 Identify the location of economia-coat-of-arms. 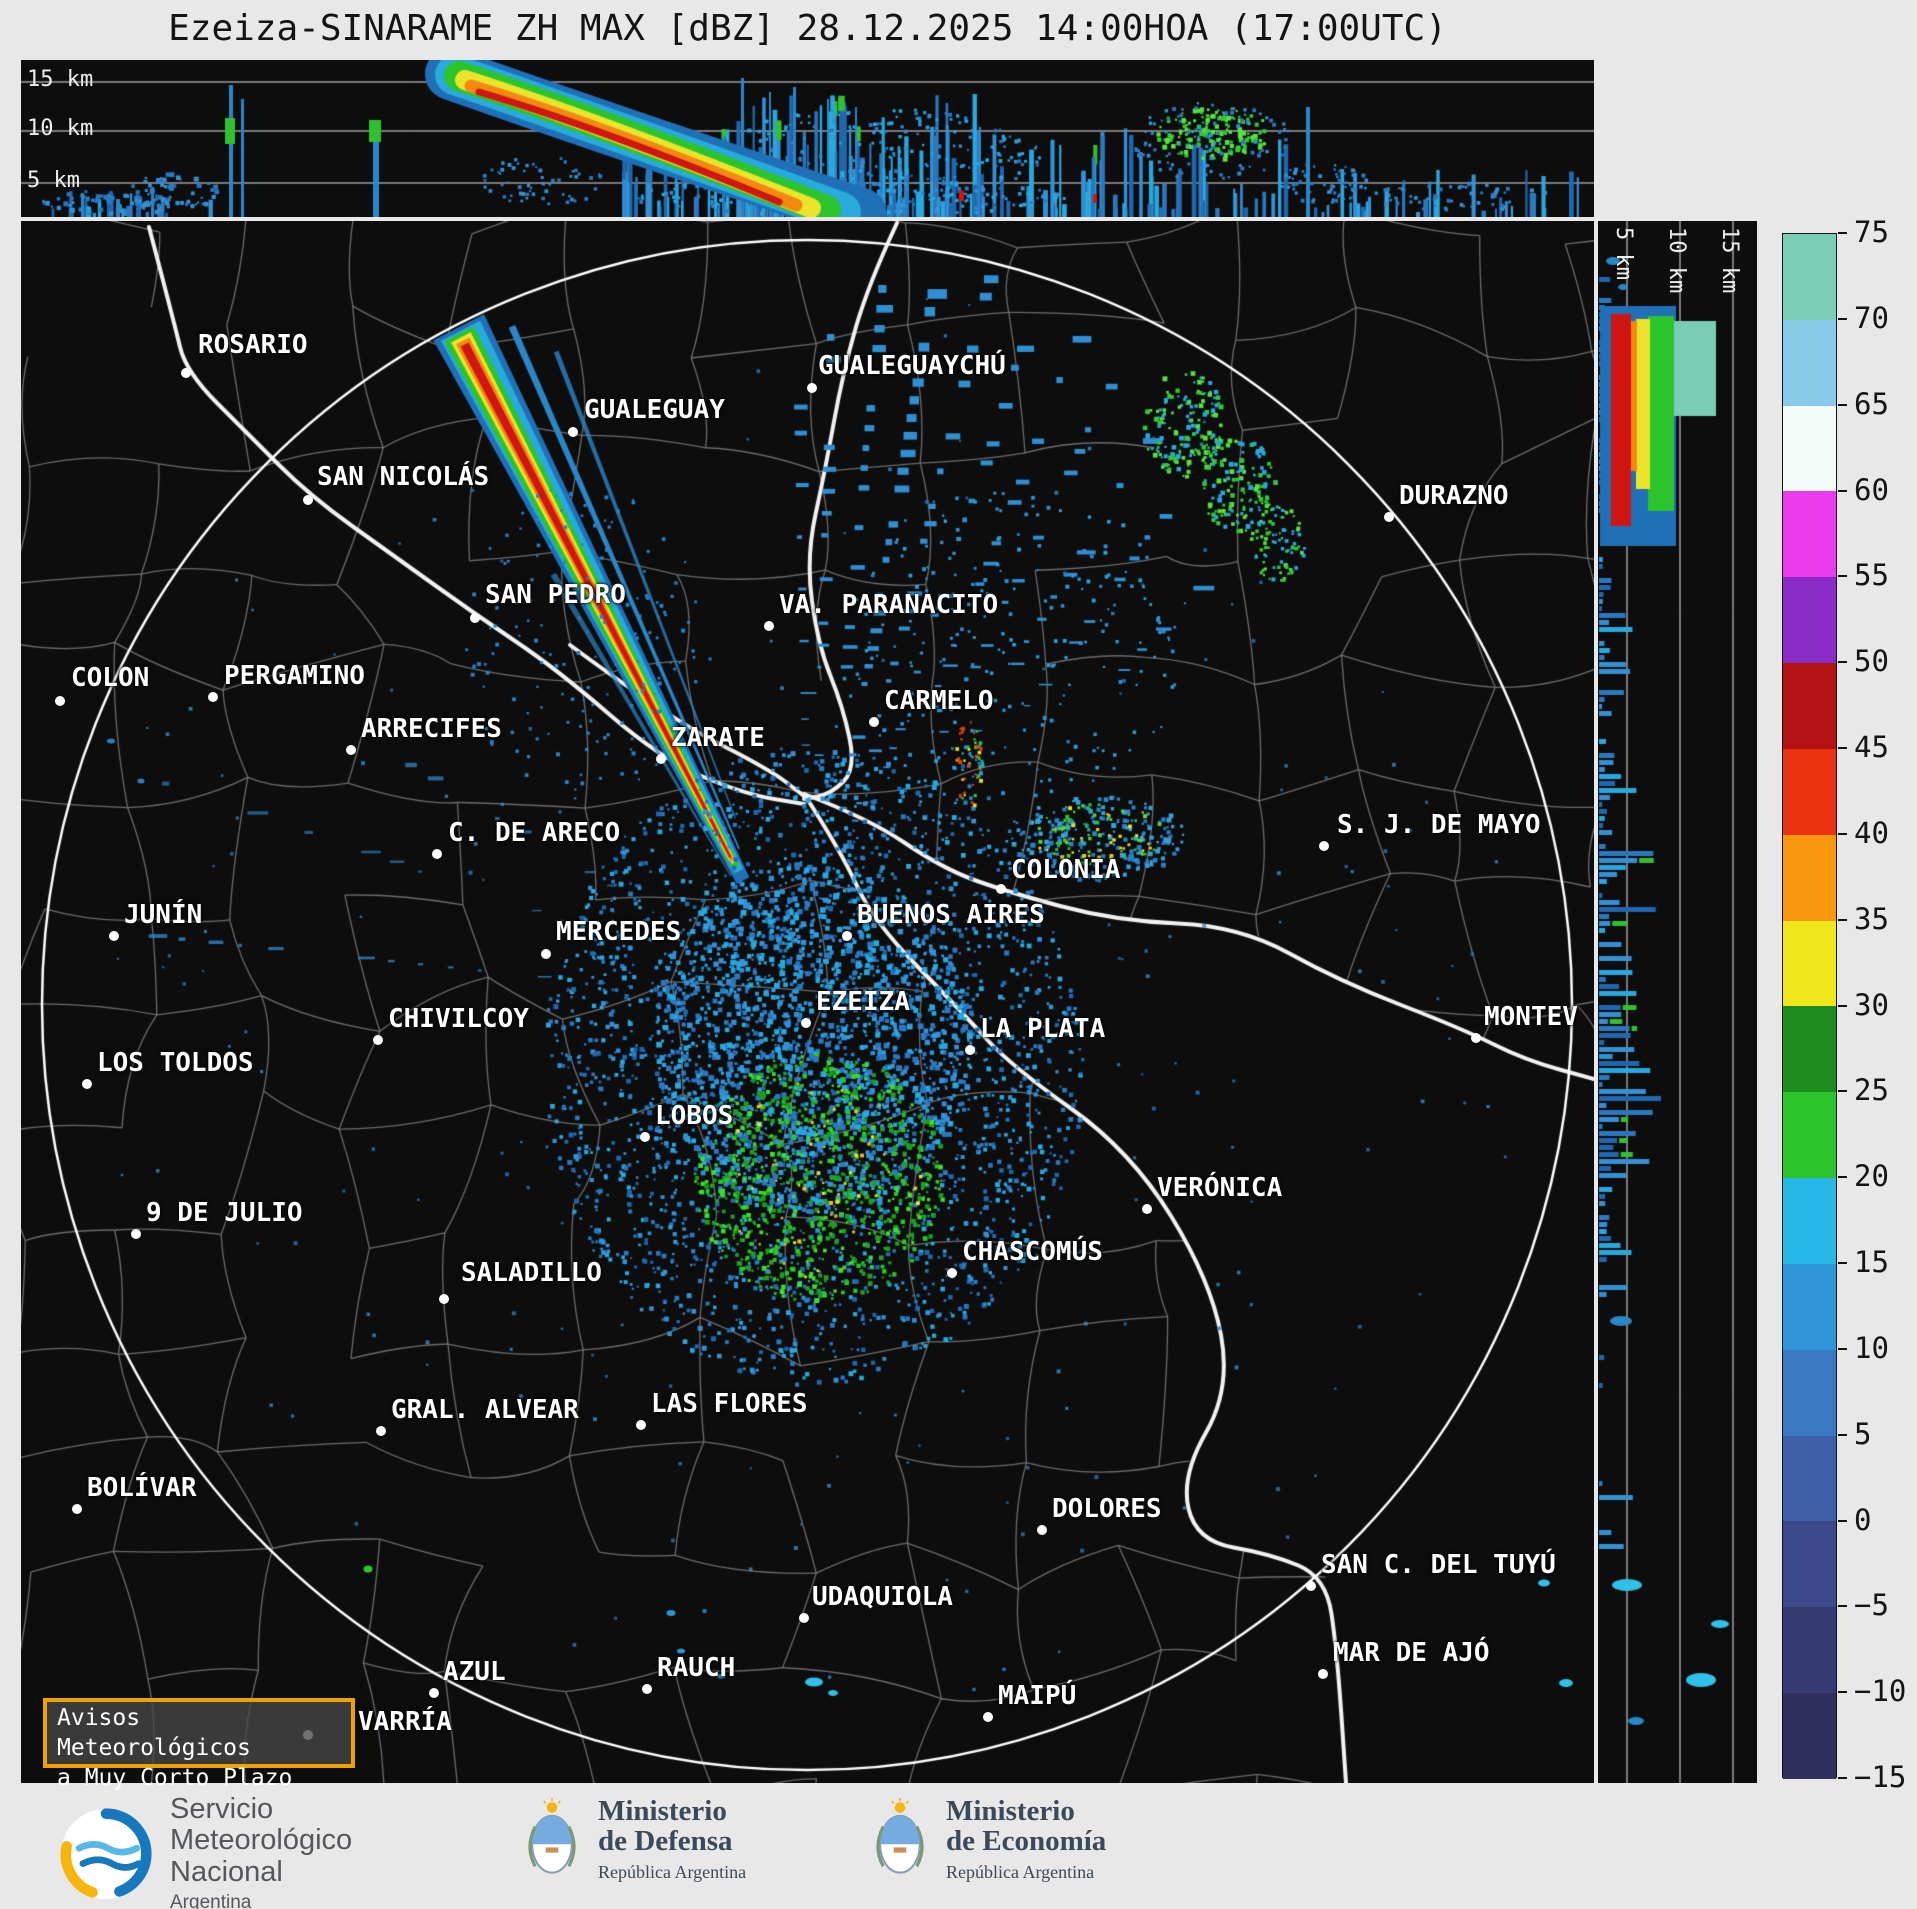
(900, 1836).